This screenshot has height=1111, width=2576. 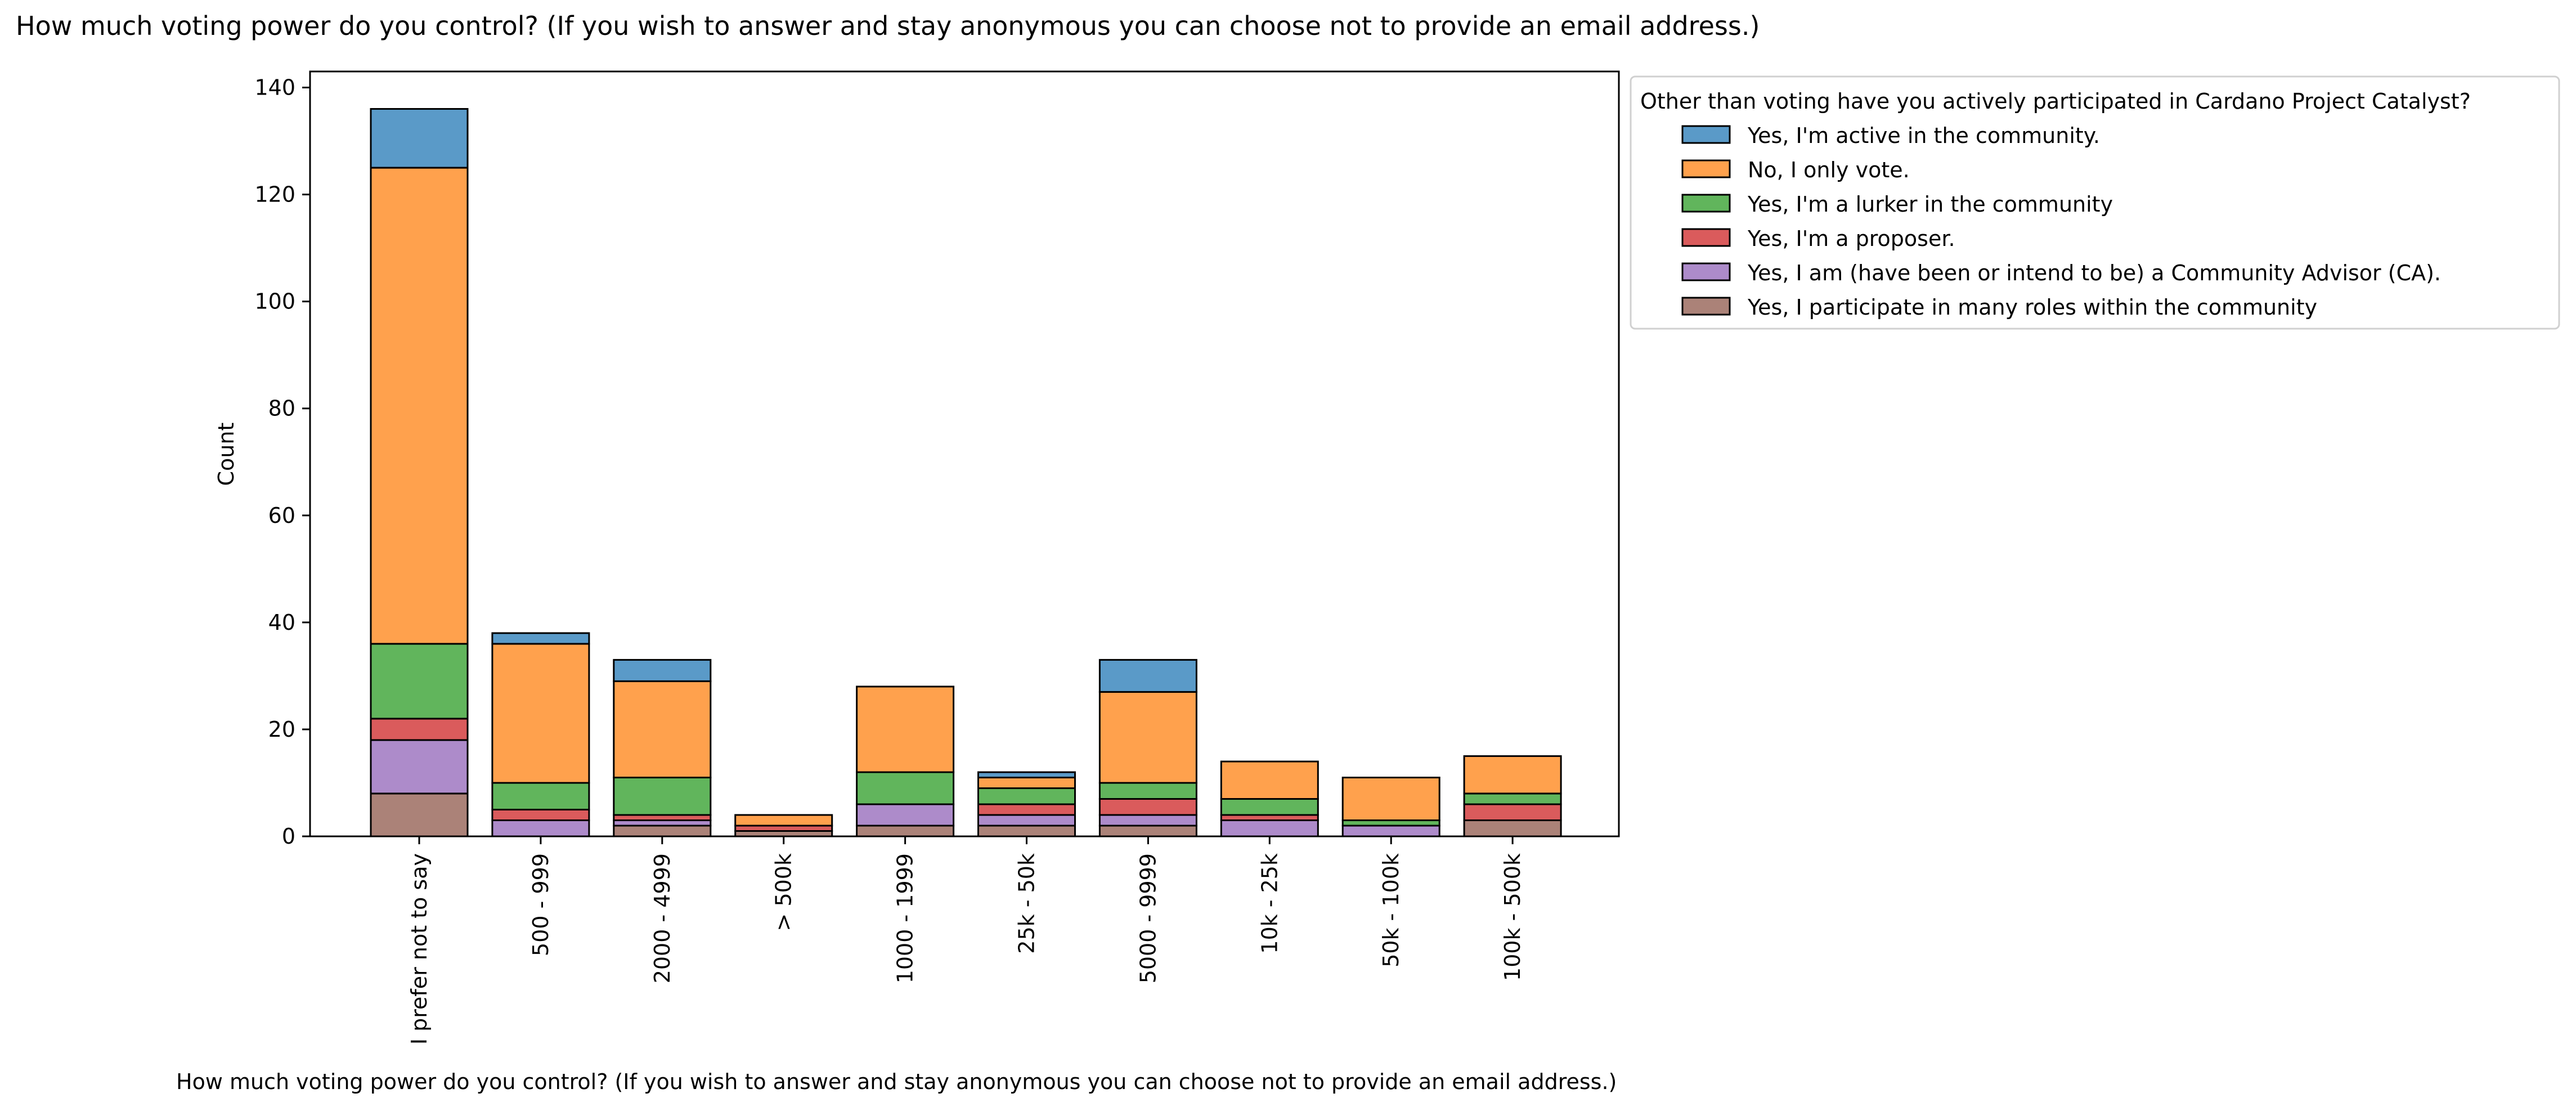 What do you see at coordinates (1269, 903) in the screenshot?
I see `x-tick-label: 10k - 25k` at bounding box center [1269, 903].